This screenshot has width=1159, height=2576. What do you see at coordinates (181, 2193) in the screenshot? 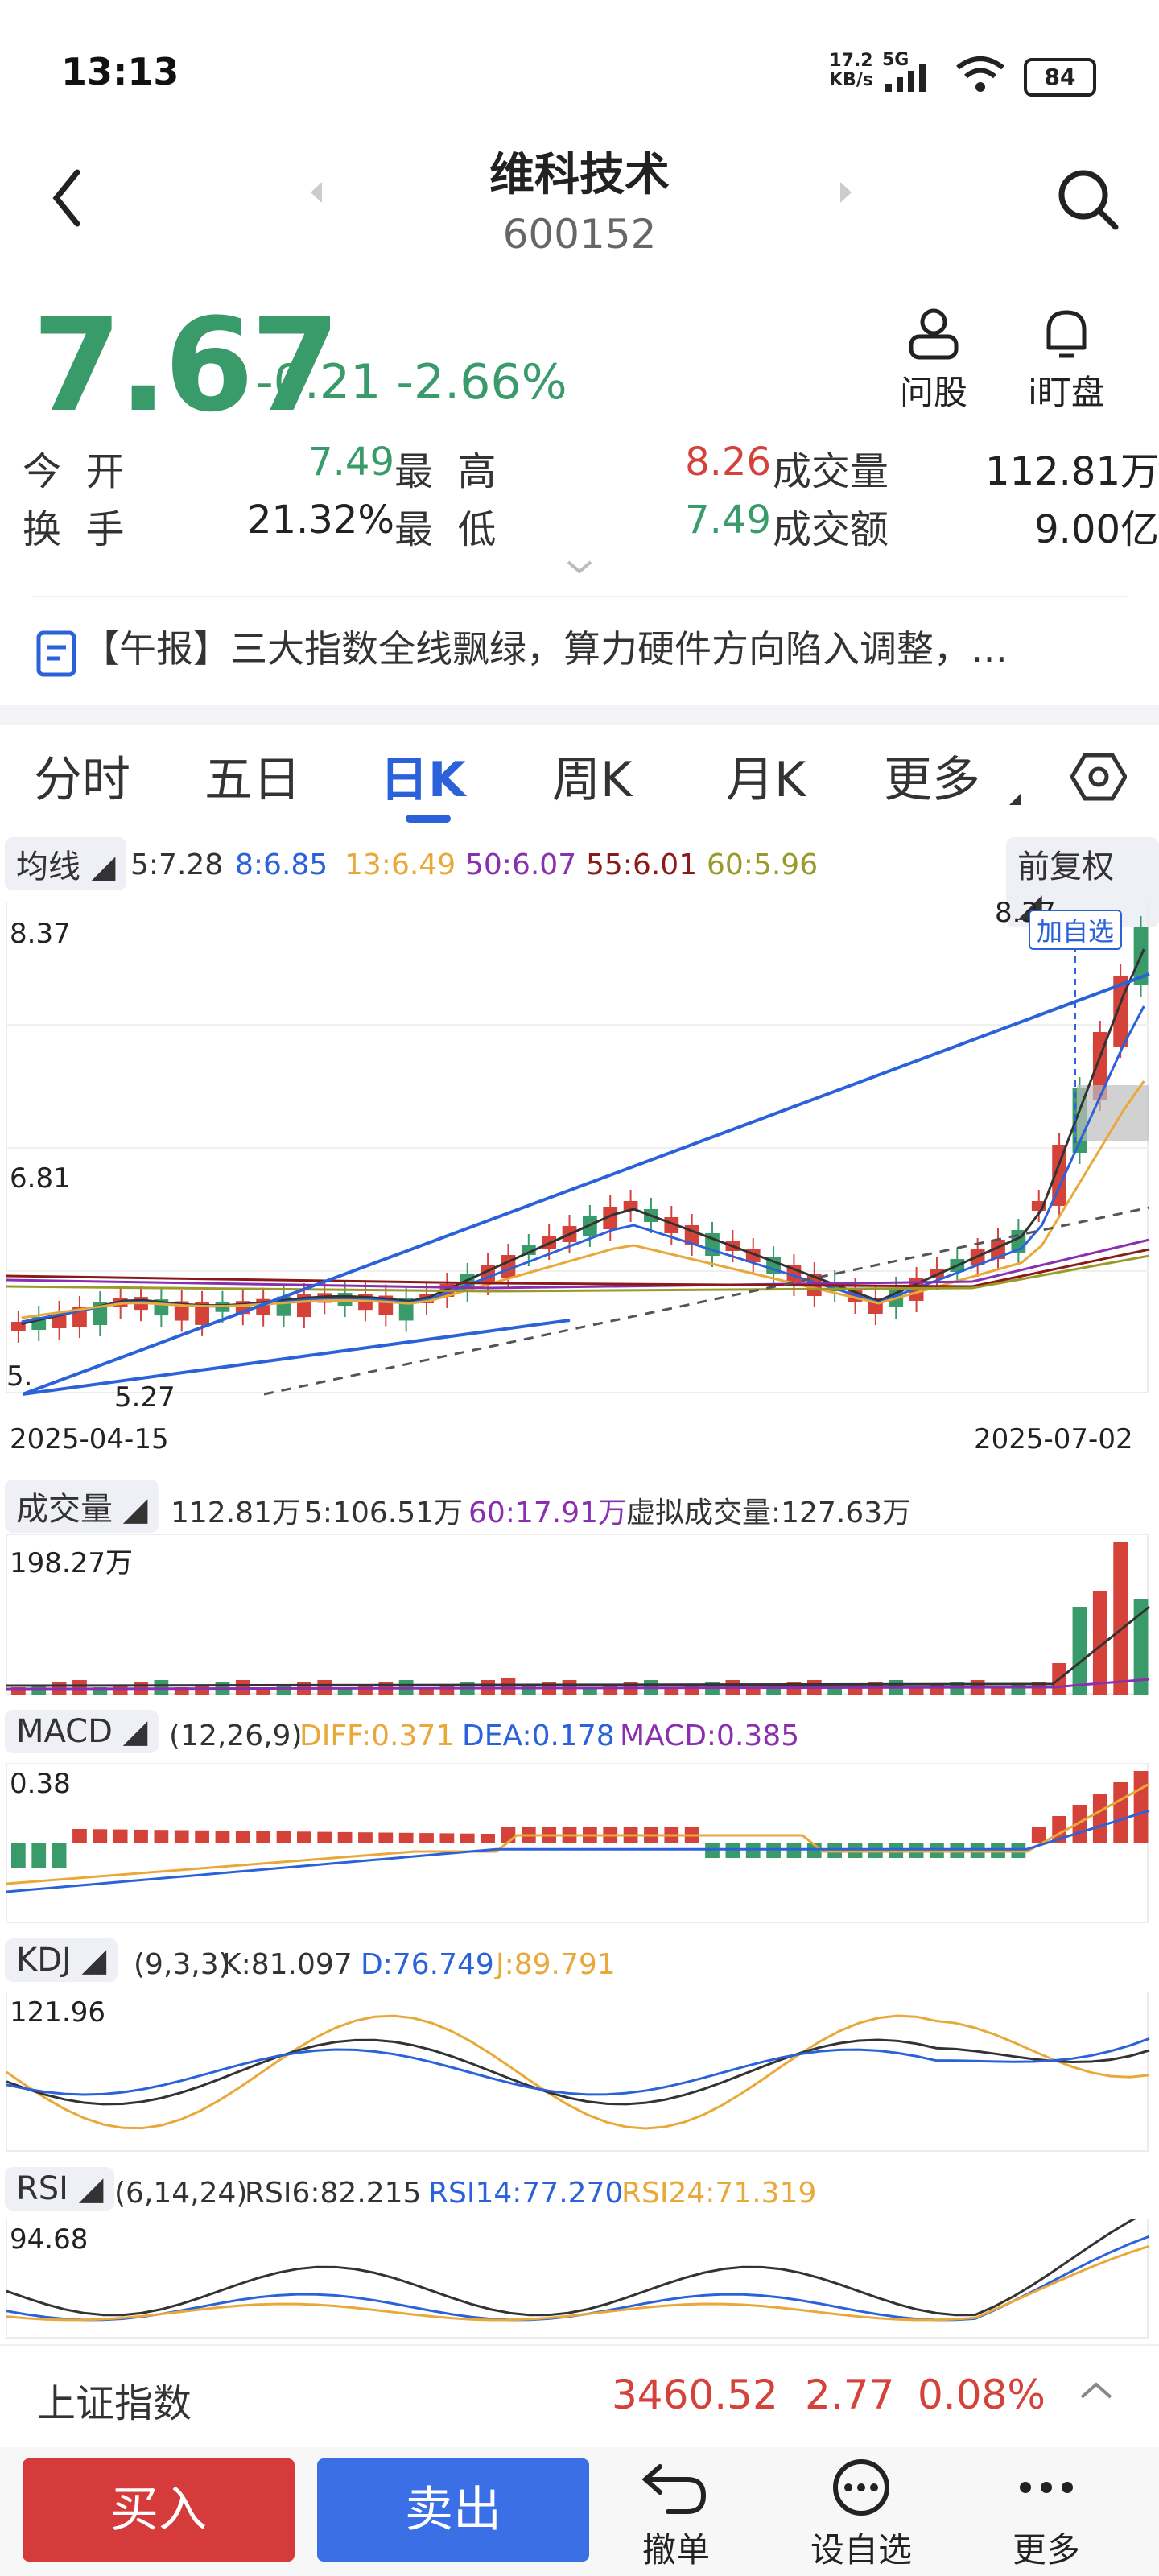
I see `rsi-params: (6,14,24)` at bounding box center [181, 2193].